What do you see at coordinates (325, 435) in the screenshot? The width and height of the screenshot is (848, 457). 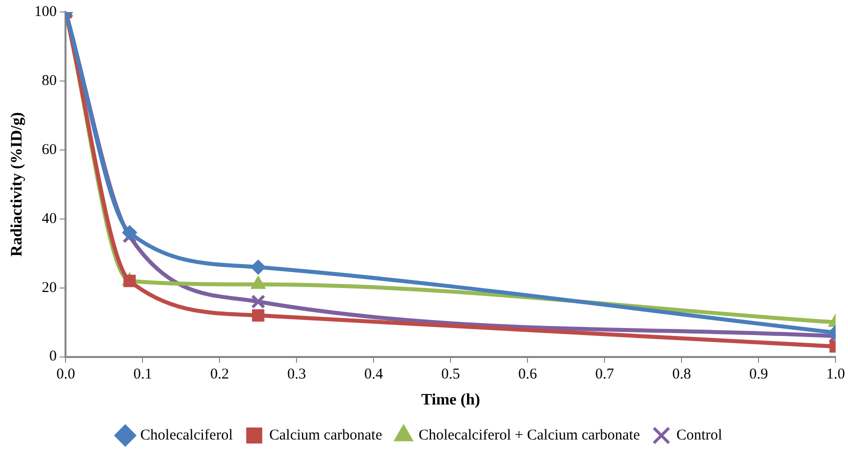 I see `legend-label: Calcium carbonate` at bounding box center [325, 435].